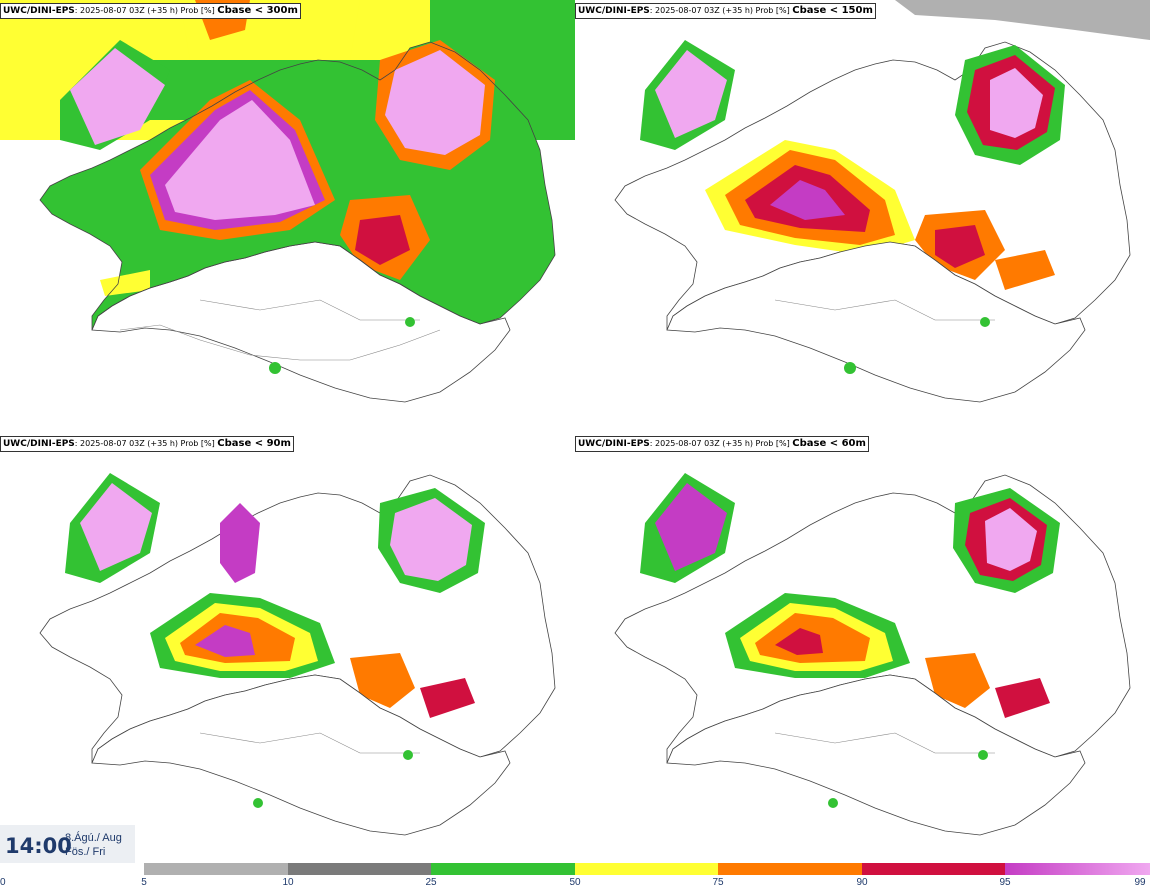 The image size is (1150, 891). Describe the element at coordinates (1140, 882) in the screenshot. I see `colorbar-tick: 99` at that location.